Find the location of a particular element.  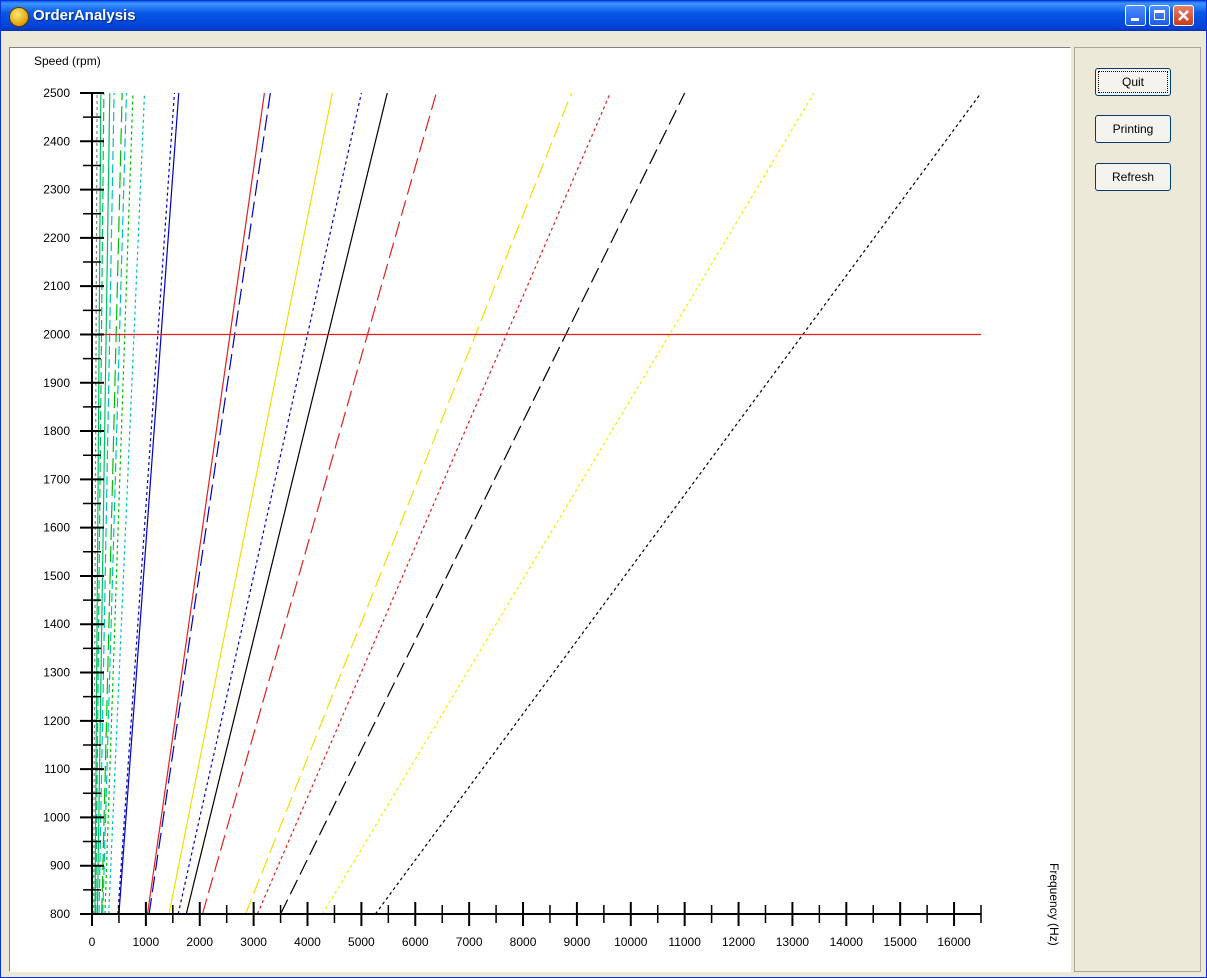

x-tick-label-6000: 6000 is located at coordinates (415, 942).